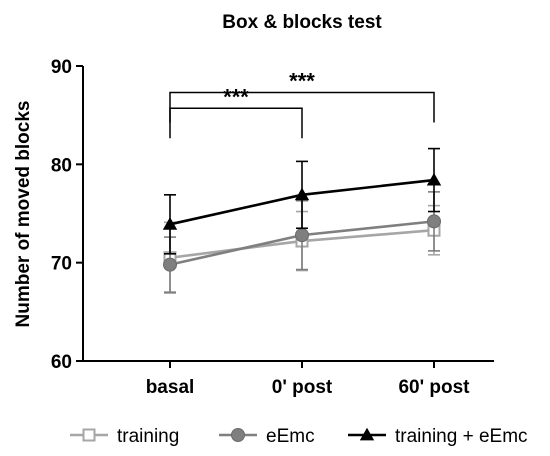  What do you see at coordinates (23, 214) in the screenshot?
I see `y-axis-label: Number of moved blocks` at bounding box center [23, 214].